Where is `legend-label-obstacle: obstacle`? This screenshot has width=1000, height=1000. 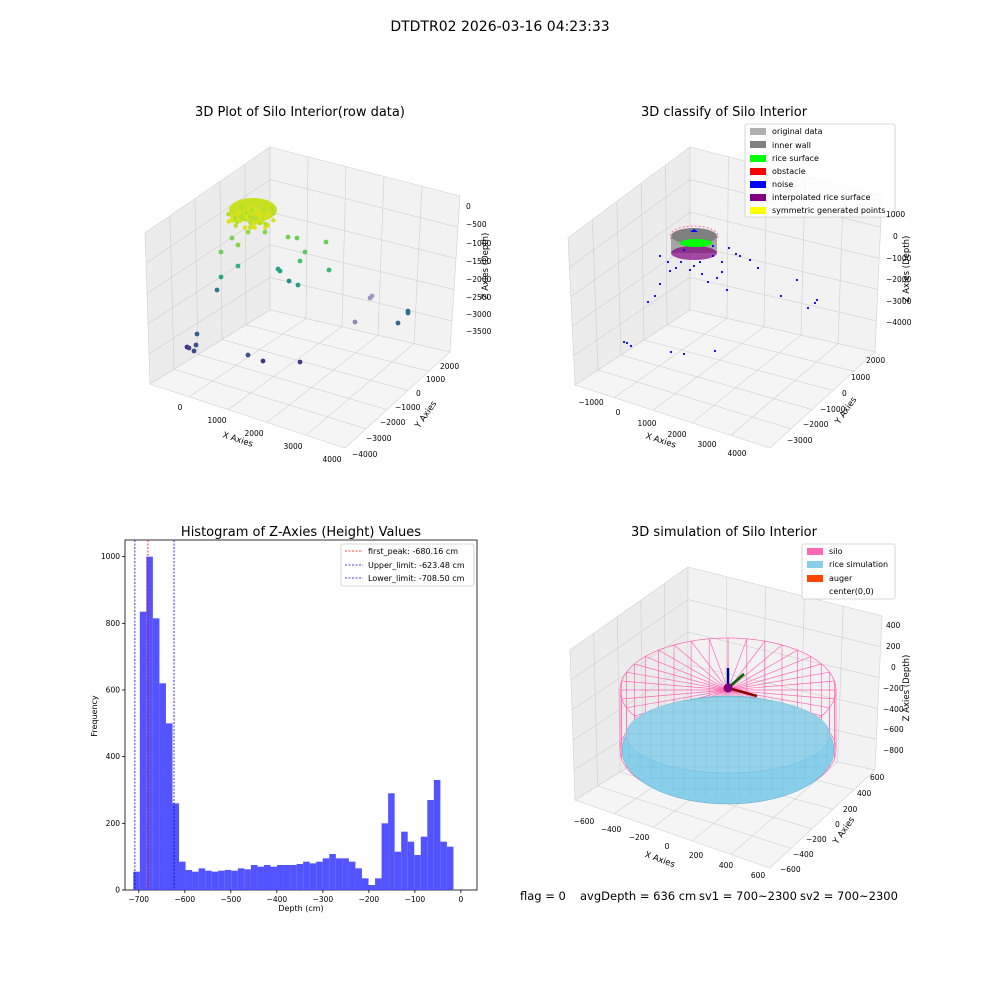 legend-label-obstacle: obstacle is located at coordinates (789, 171).